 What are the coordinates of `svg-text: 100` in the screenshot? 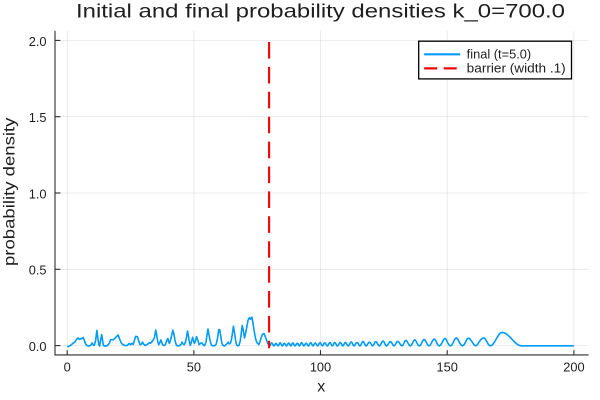 It's located at (320, 367).